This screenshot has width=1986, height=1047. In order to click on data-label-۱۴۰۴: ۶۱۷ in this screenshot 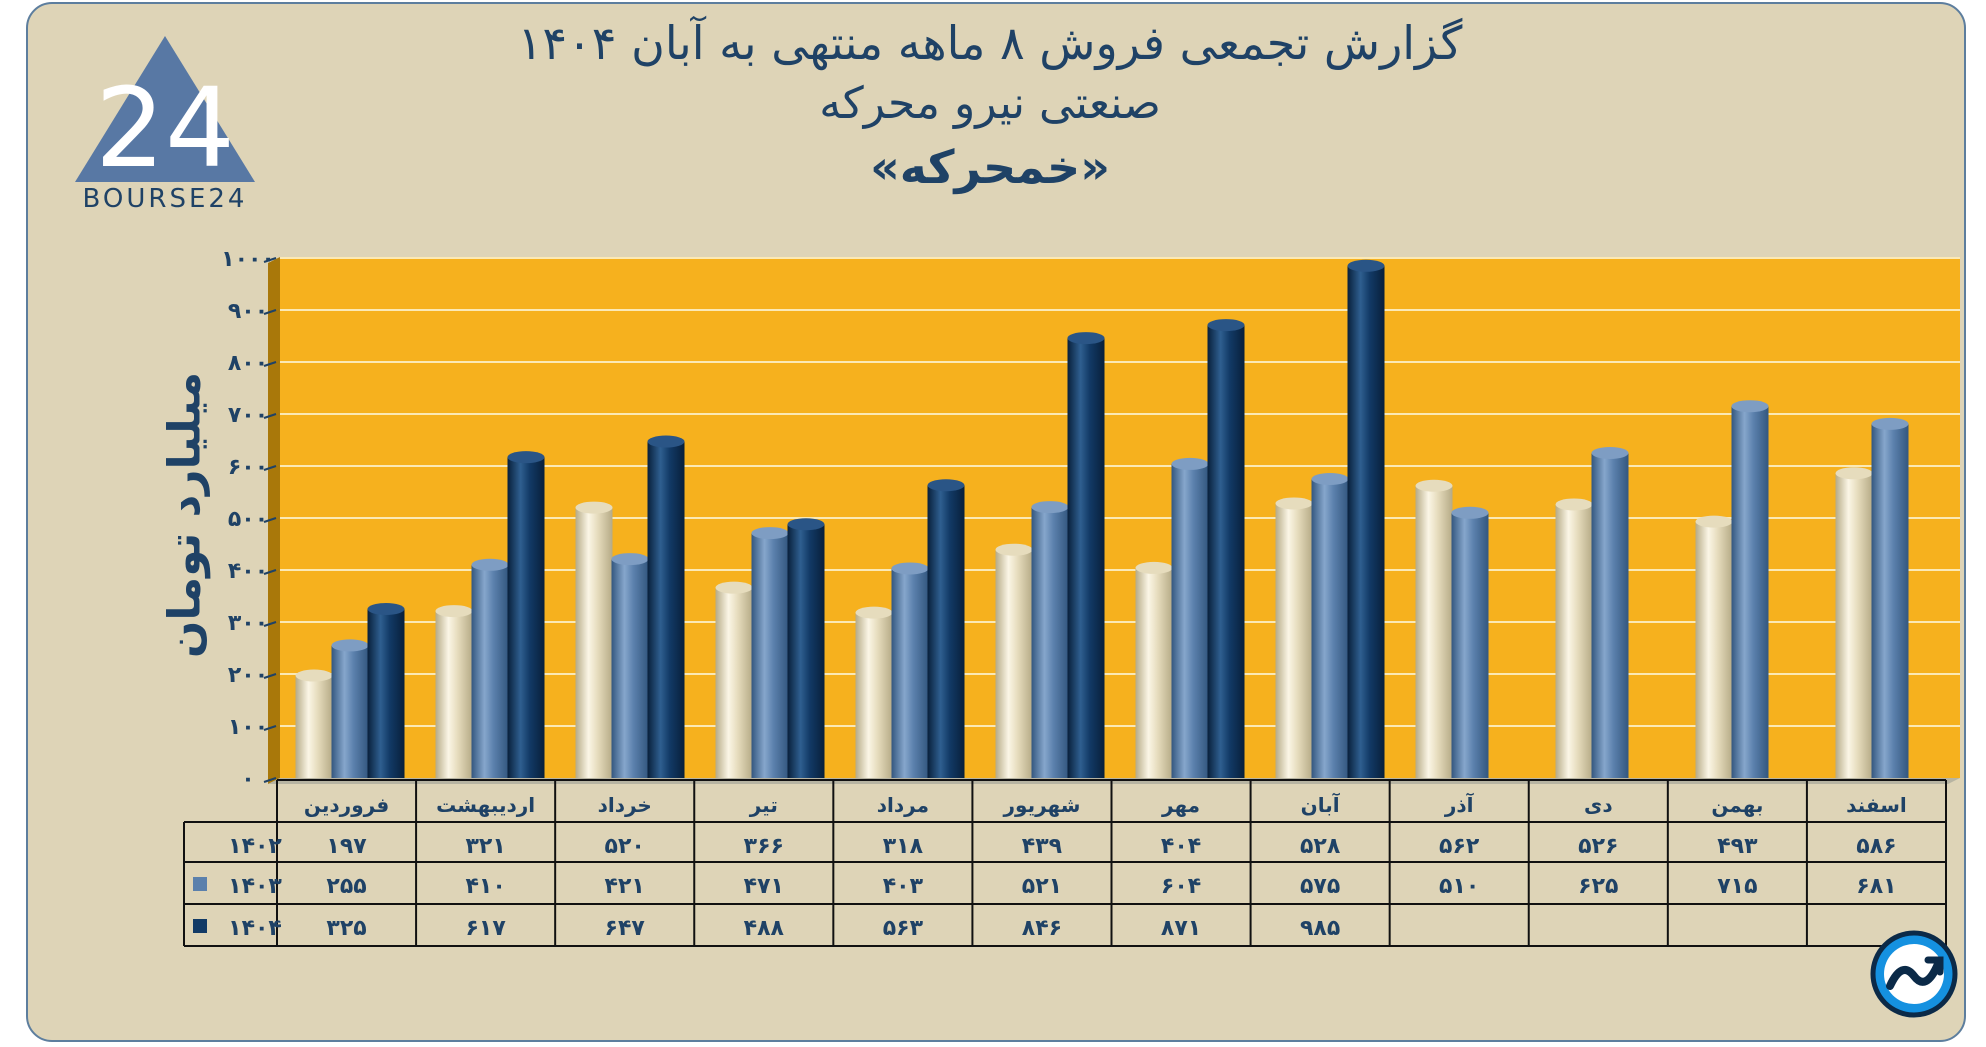, I will do `click(485, 928)`.